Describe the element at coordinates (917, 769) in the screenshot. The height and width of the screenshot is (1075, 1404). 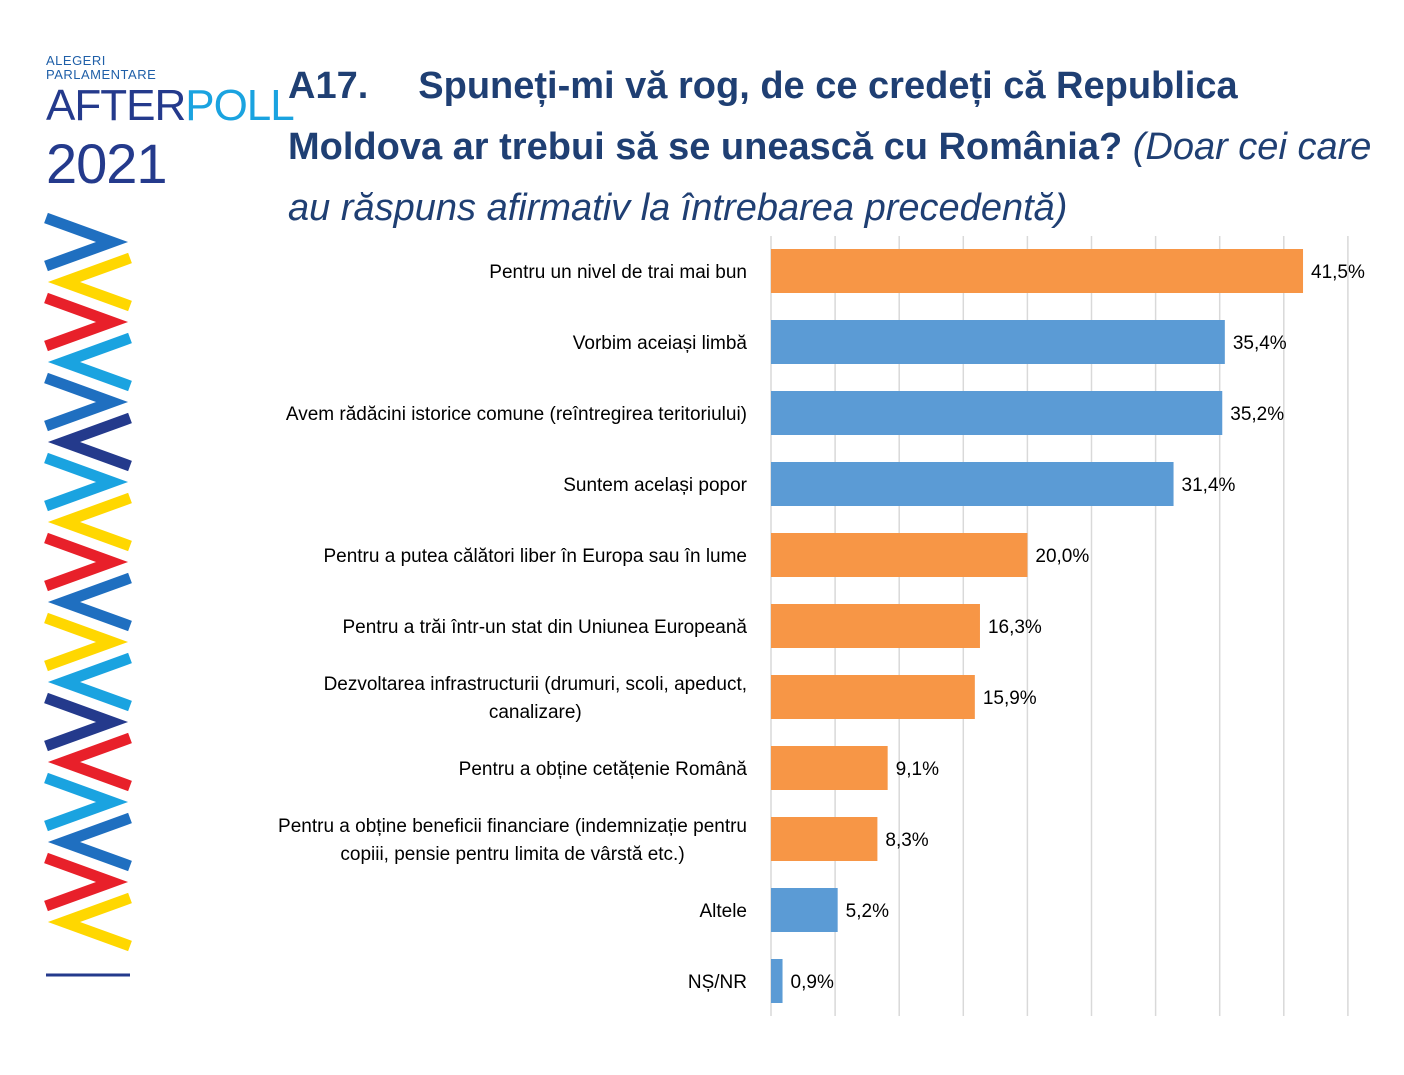
I see `value-label: 9,1%` at that location.